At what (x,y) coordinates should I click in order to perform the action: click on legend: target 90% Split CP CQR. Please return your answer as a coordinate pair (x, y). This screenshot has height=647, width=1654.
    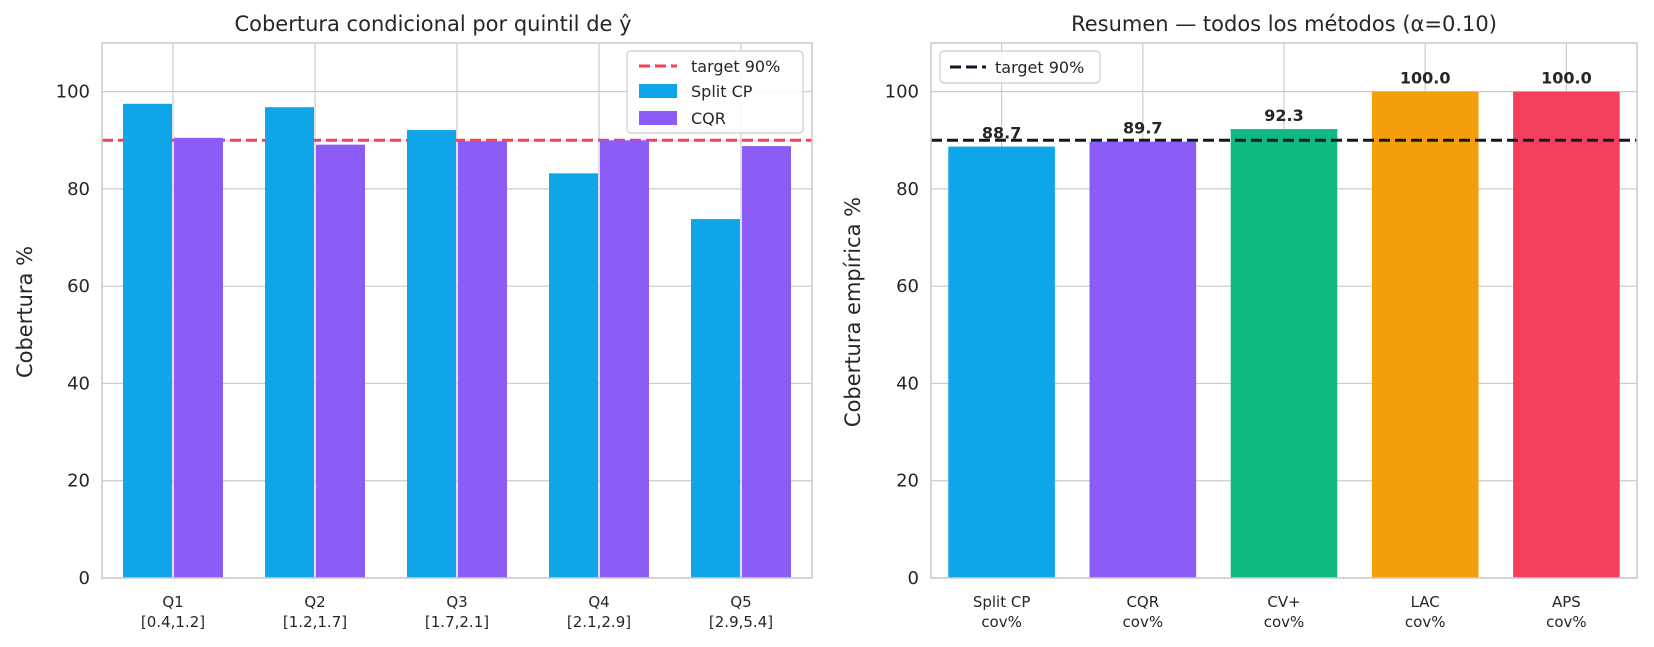
    Looking at the image, I should click on (715, 92).